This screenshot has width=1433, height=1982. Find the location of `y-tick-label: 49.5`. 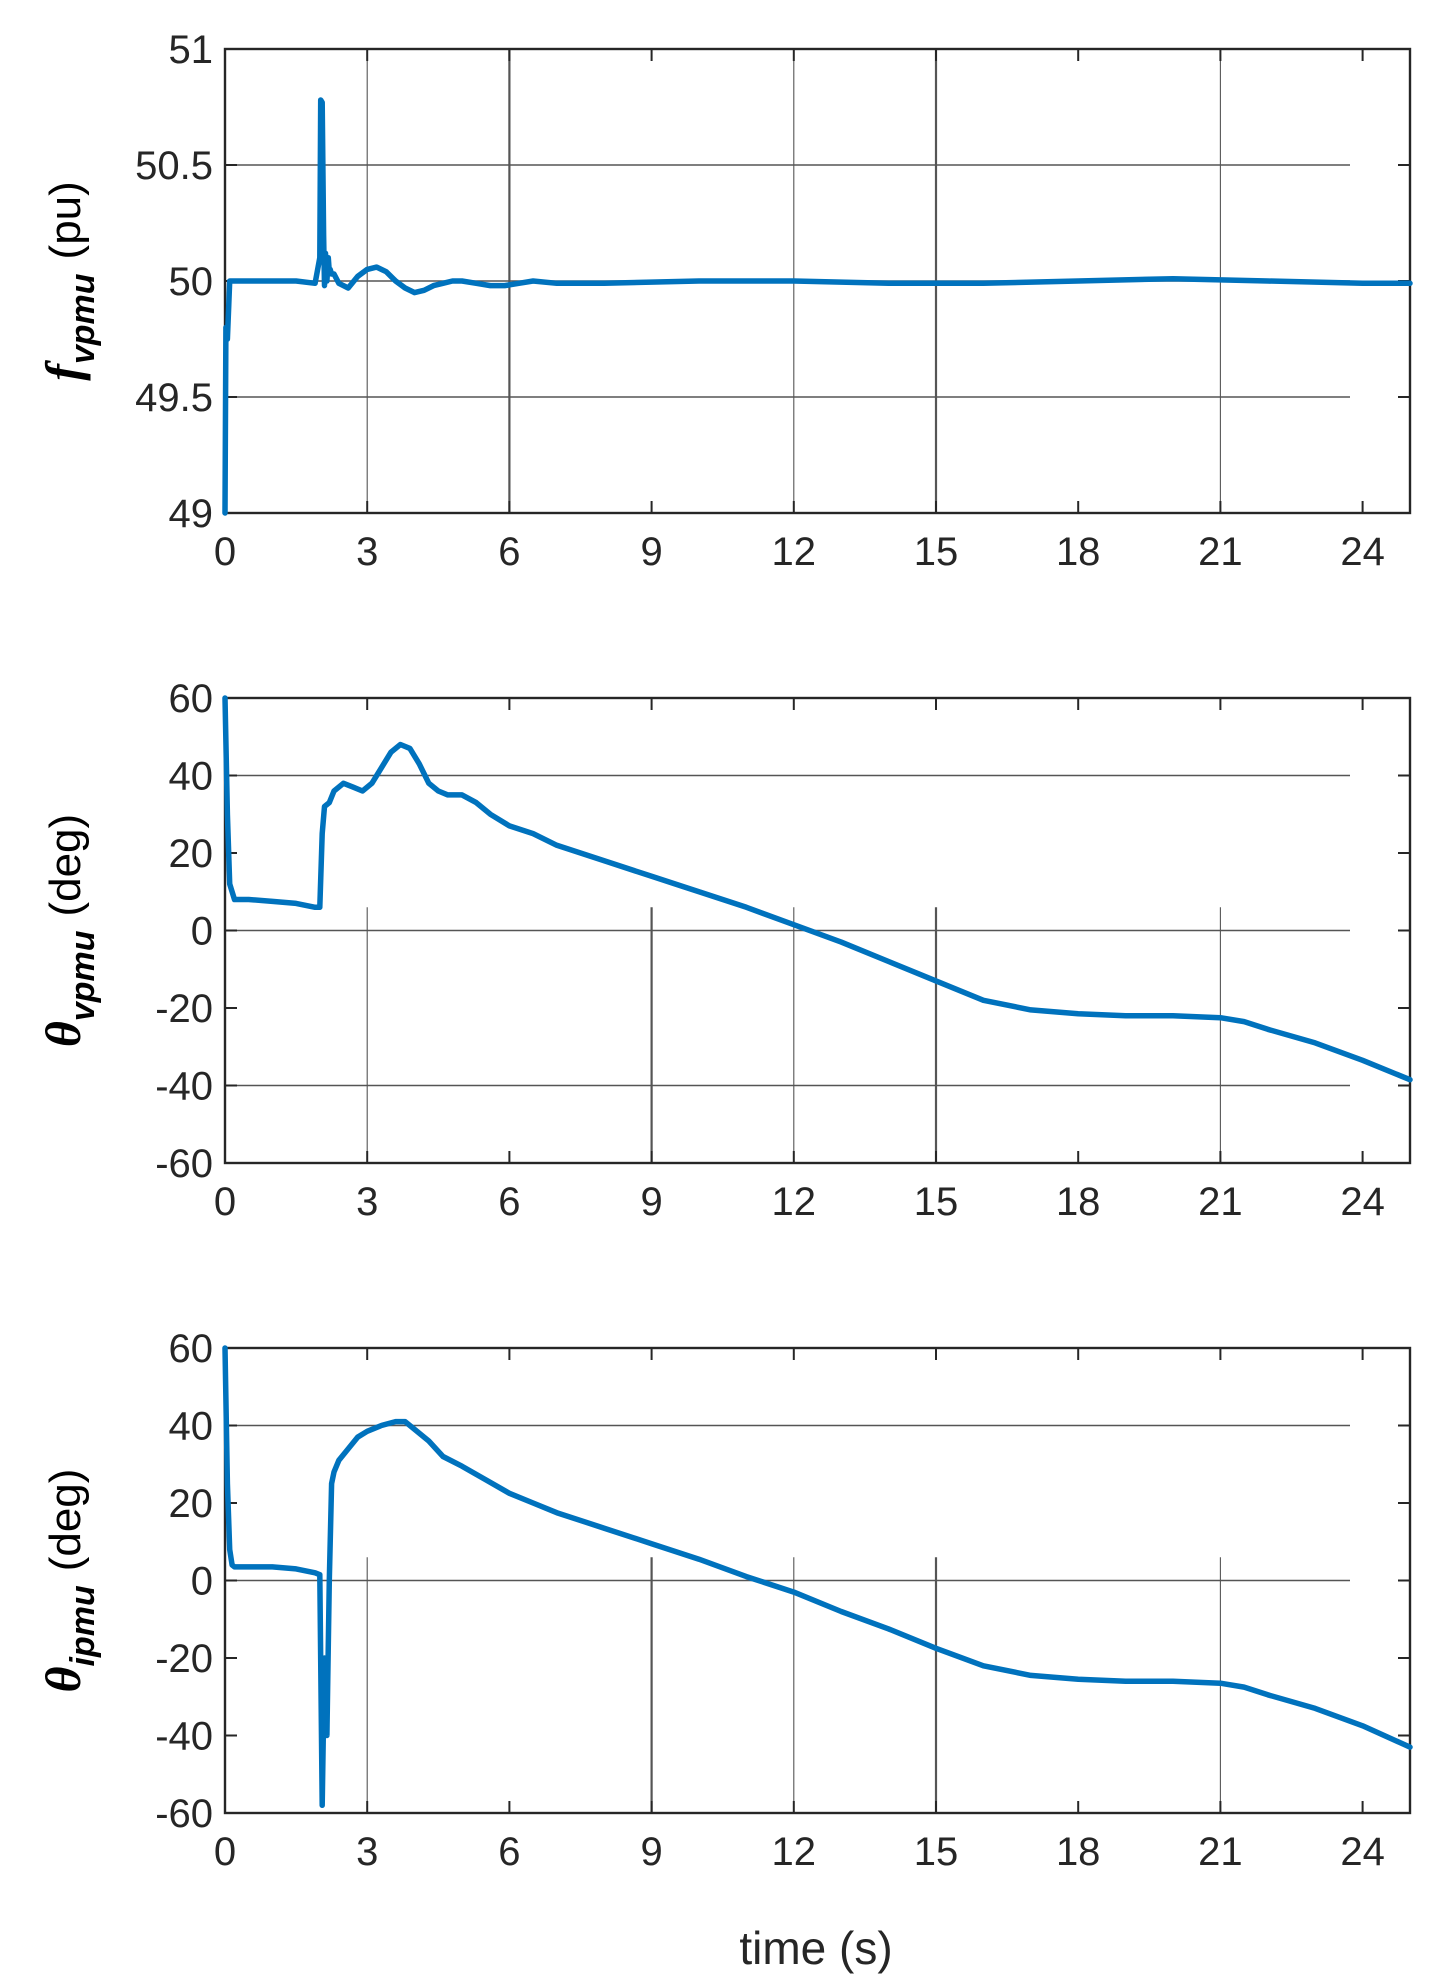

y-tick-label: 49.5 is located at coordinates (174, 398).